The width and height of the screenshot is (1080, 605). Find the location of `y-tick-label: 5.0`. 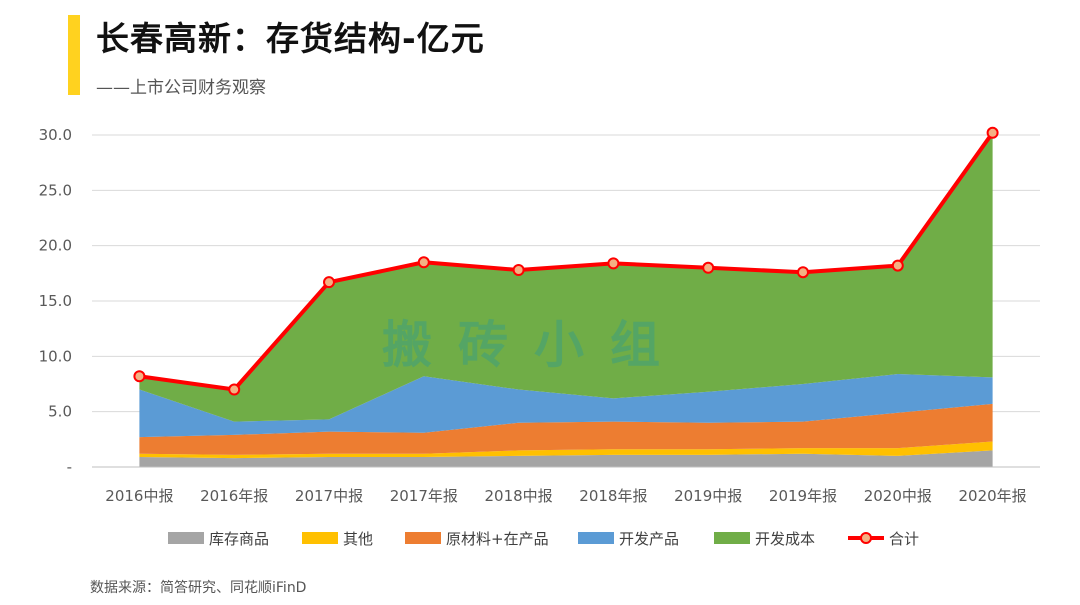

y-tick-label: 5.0 is located at coordinates (60, 412).